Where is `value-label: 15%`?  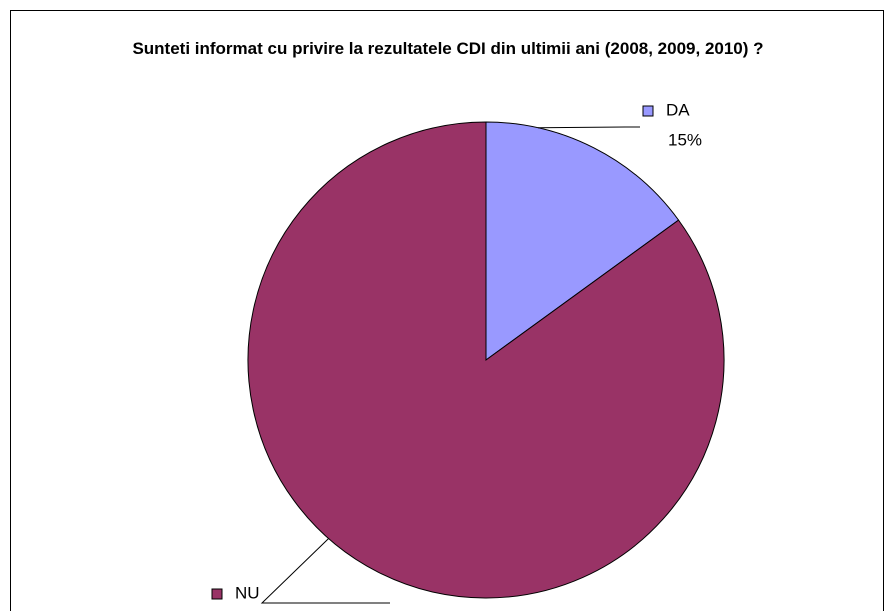 value-label: 15% is located at coordinates (685, 139).